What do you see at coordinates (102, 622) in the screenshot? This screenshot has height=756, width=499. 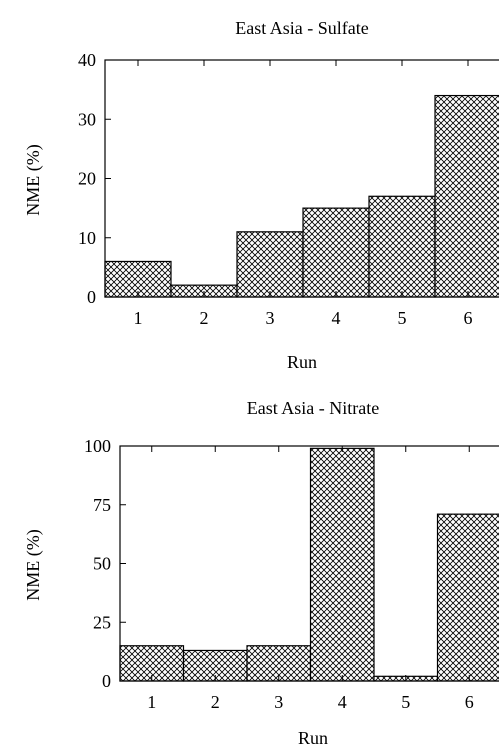 I see `y-tick-label: 25` at bounding box center [102, 622].